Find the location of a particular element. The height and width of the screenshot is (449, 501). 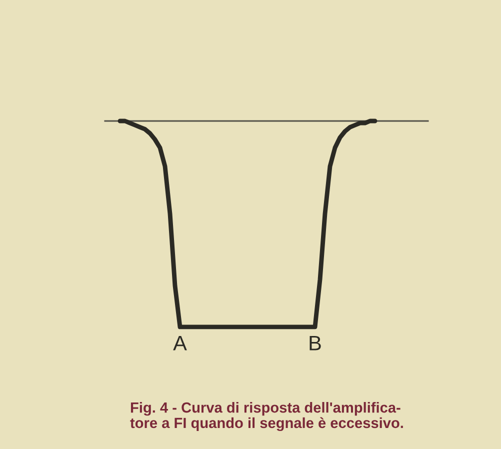

caption: Fig. 4 - Curva di risposta dell'amplifica- tore a FI quando il segnale è eccessivo. is located at coordinates (266, 417).